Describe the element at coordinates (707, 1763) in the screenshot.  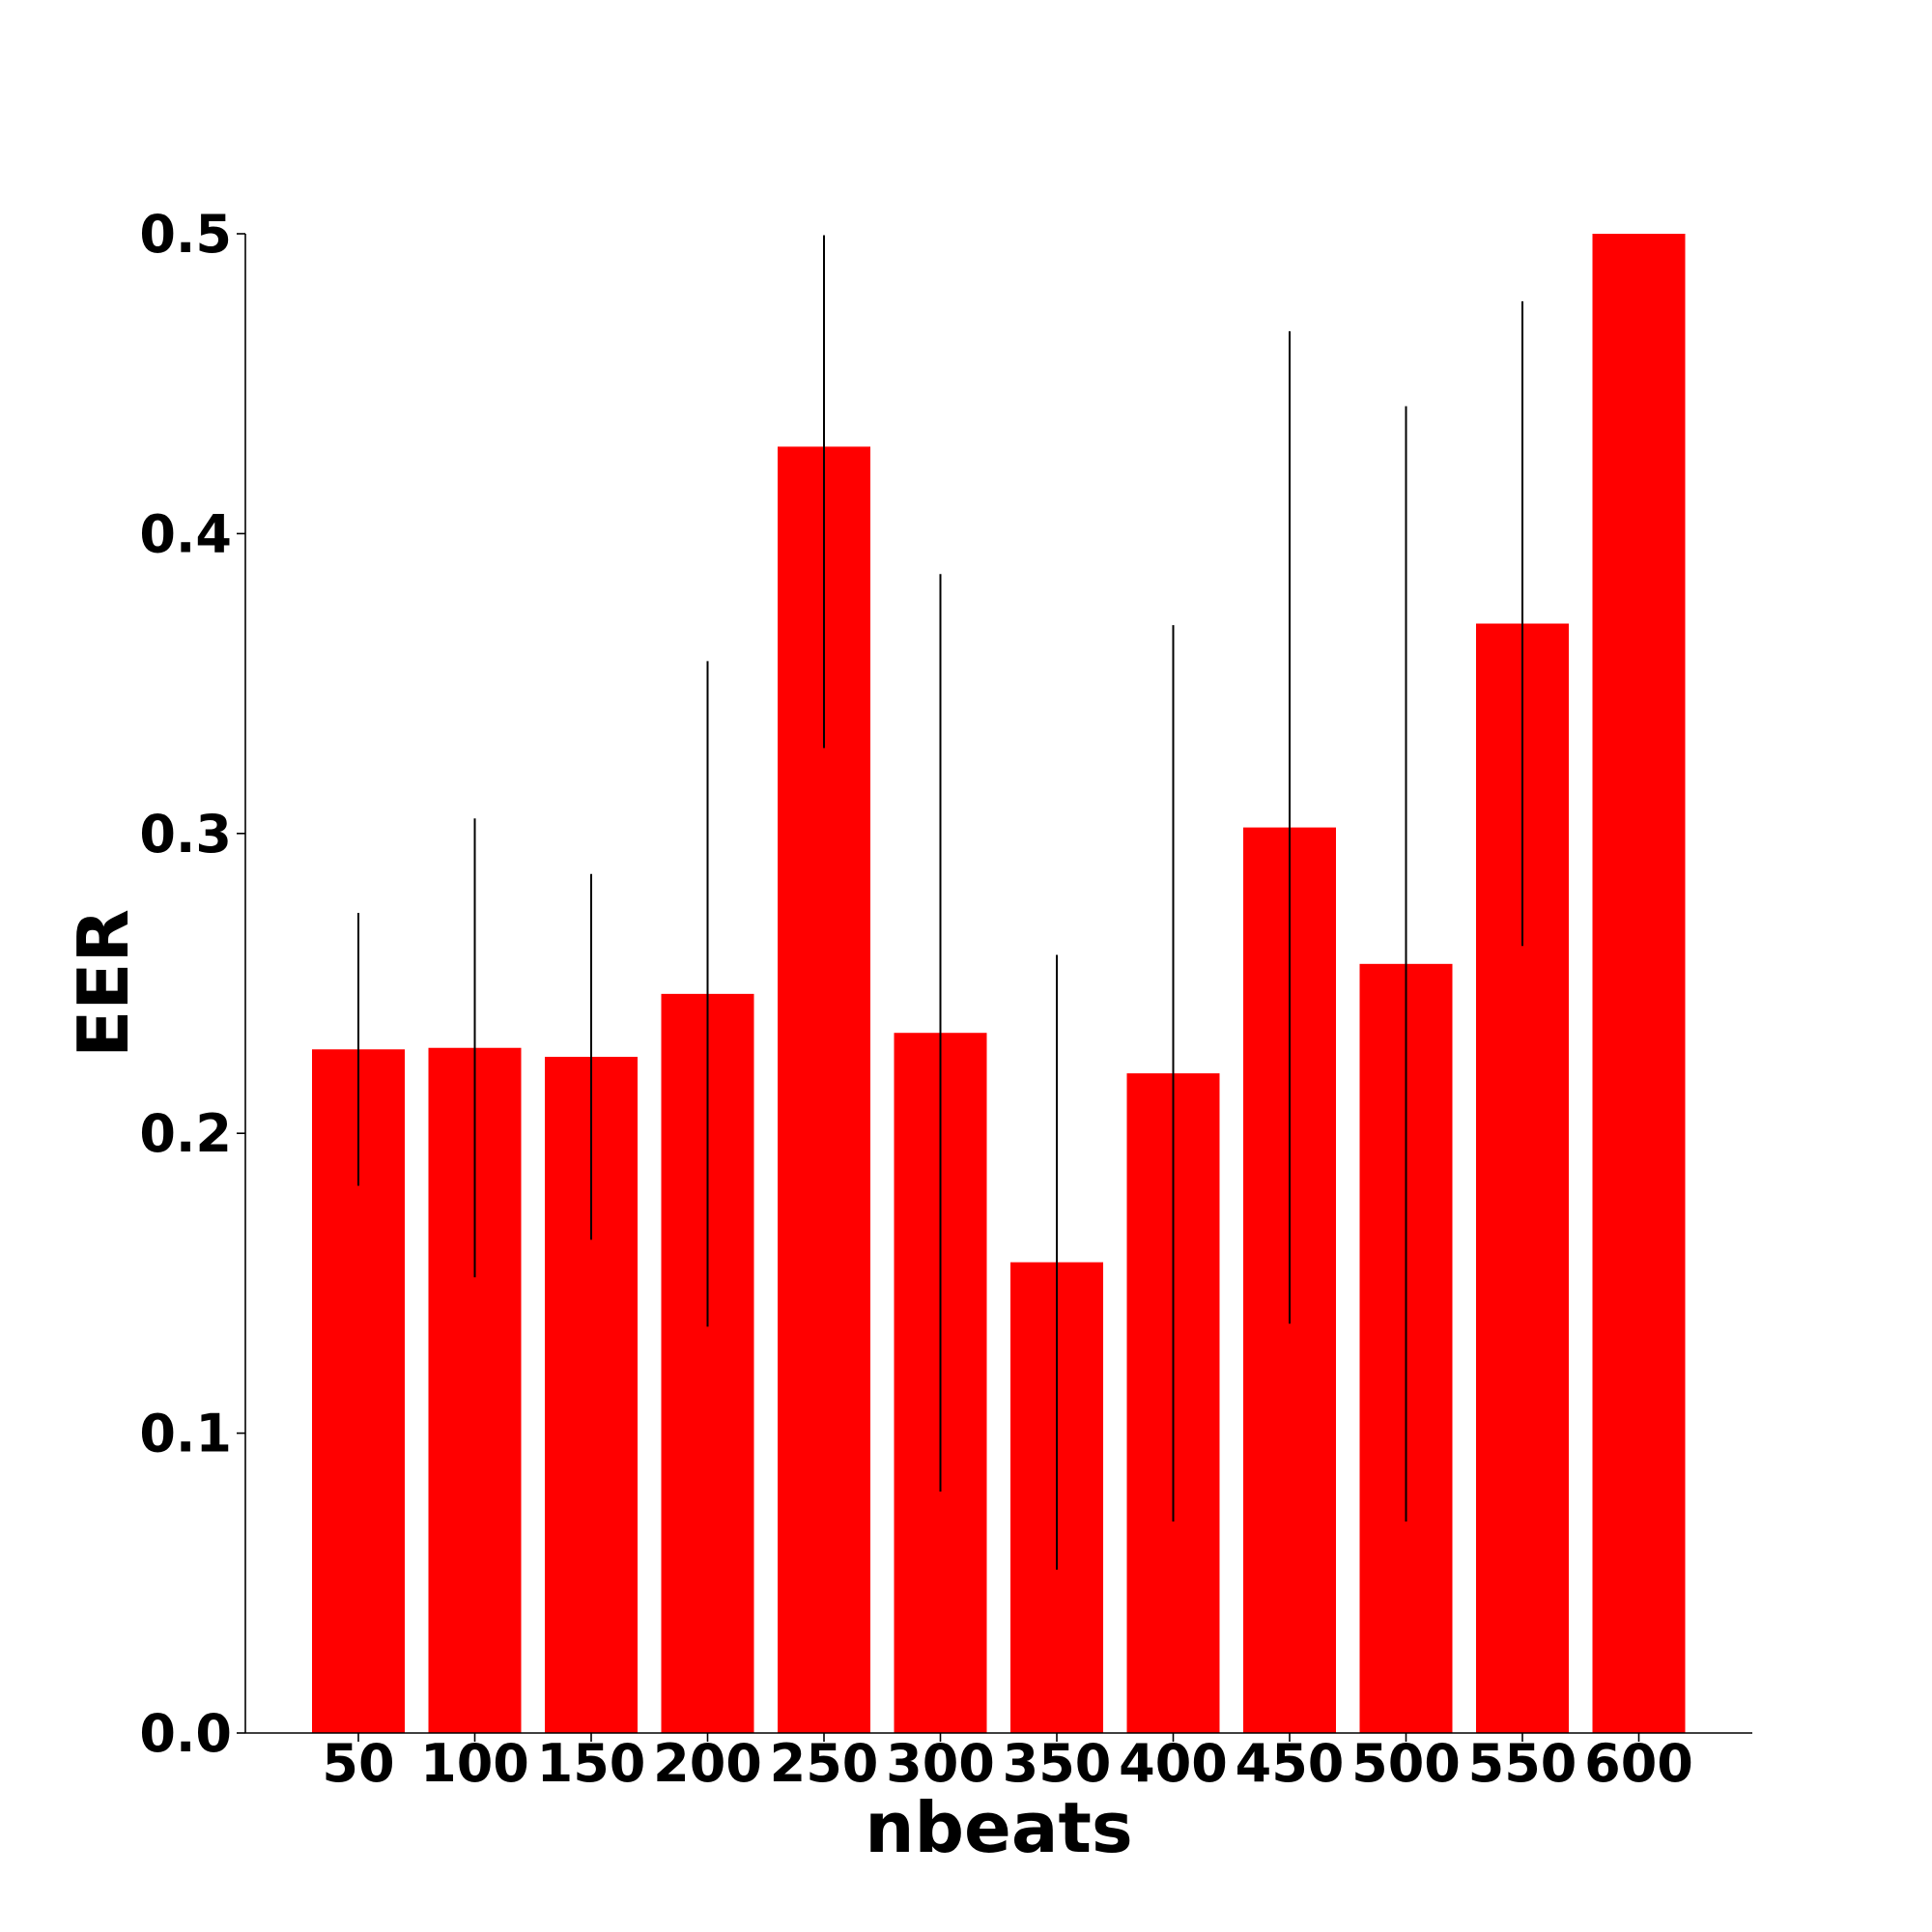
I see `x-tick-label-200: 200` at that location.